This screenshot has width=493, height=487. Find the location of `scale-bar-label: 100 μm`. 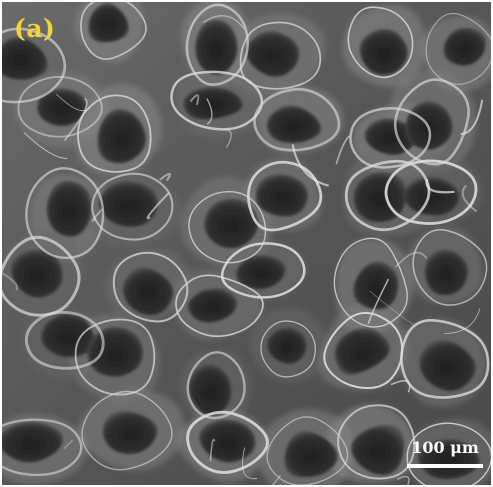

scale-bar-label: 100 μm is located at coordinates (445, 447).